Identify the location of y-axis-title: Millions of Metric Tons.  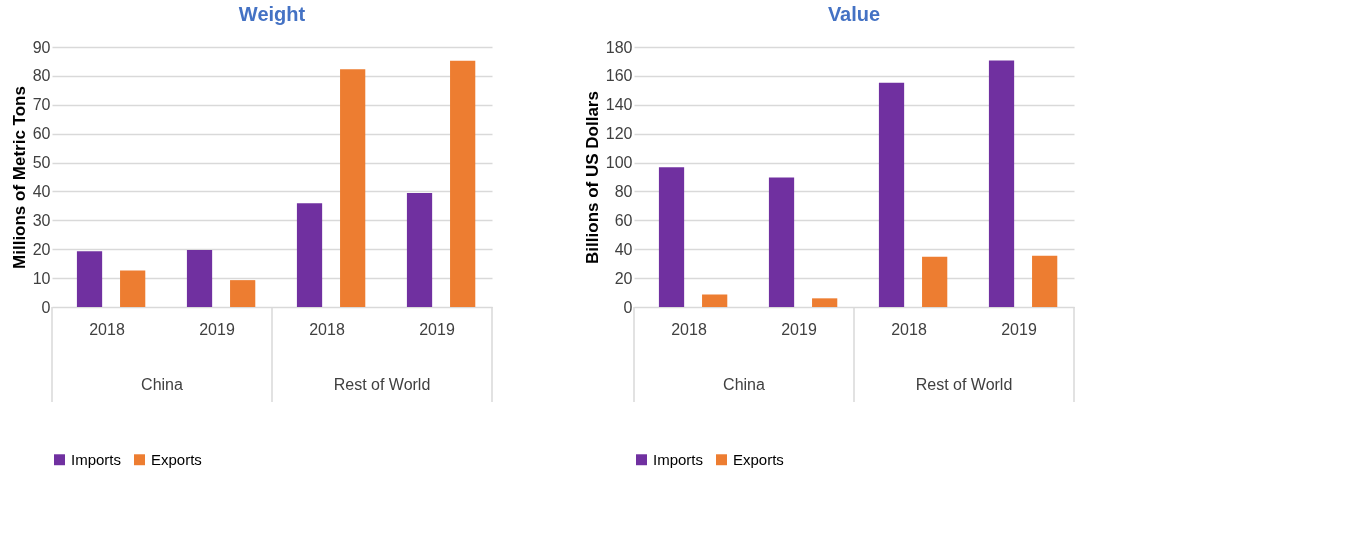
(19, 177).